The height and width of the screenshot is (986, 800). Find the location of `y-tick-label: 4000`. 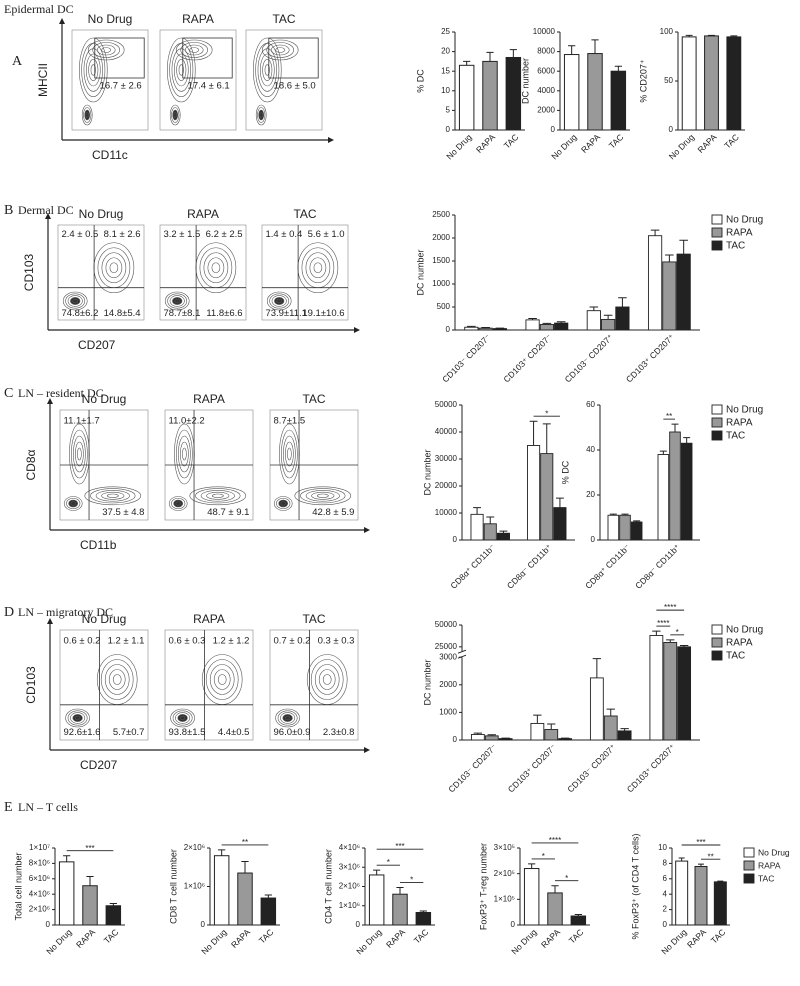

y-tick-label: 4000 is located at coordinates (546, 90).